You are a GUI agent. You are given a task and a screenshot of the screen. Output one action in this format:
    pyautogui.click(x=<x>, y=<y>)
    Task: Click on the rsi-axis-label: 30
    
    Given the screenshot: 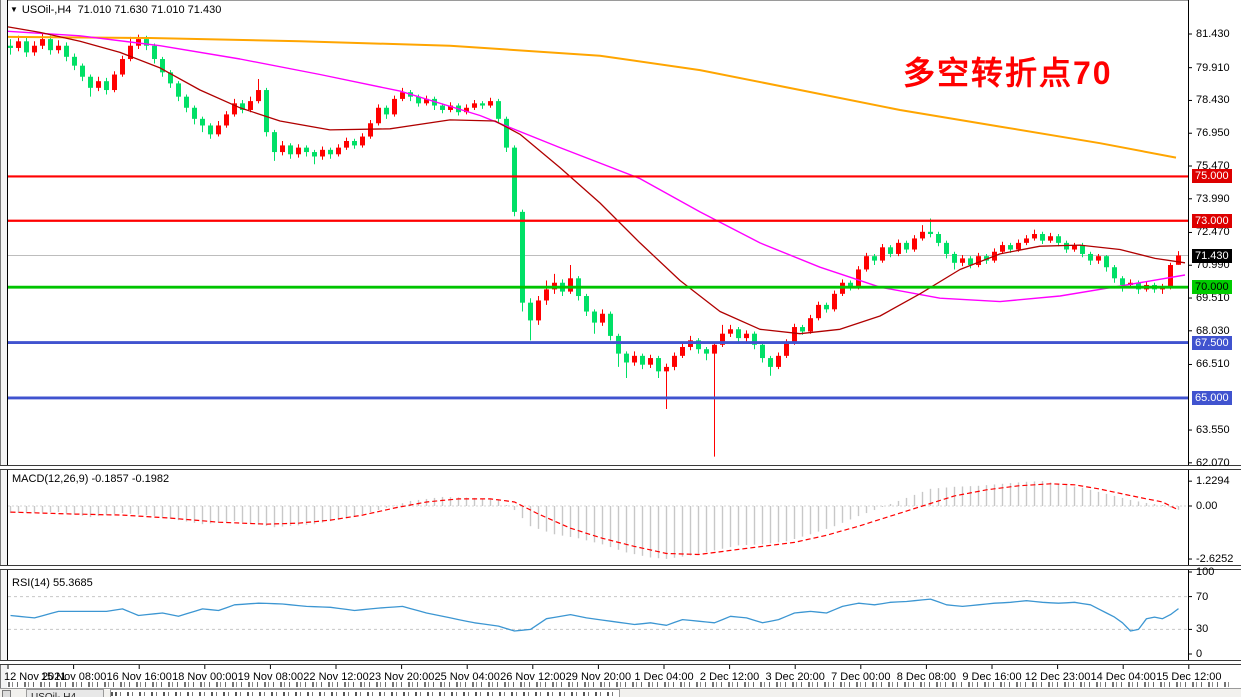 What is the action you would take?
    pyautogui.click(x=1202, y=629)
    